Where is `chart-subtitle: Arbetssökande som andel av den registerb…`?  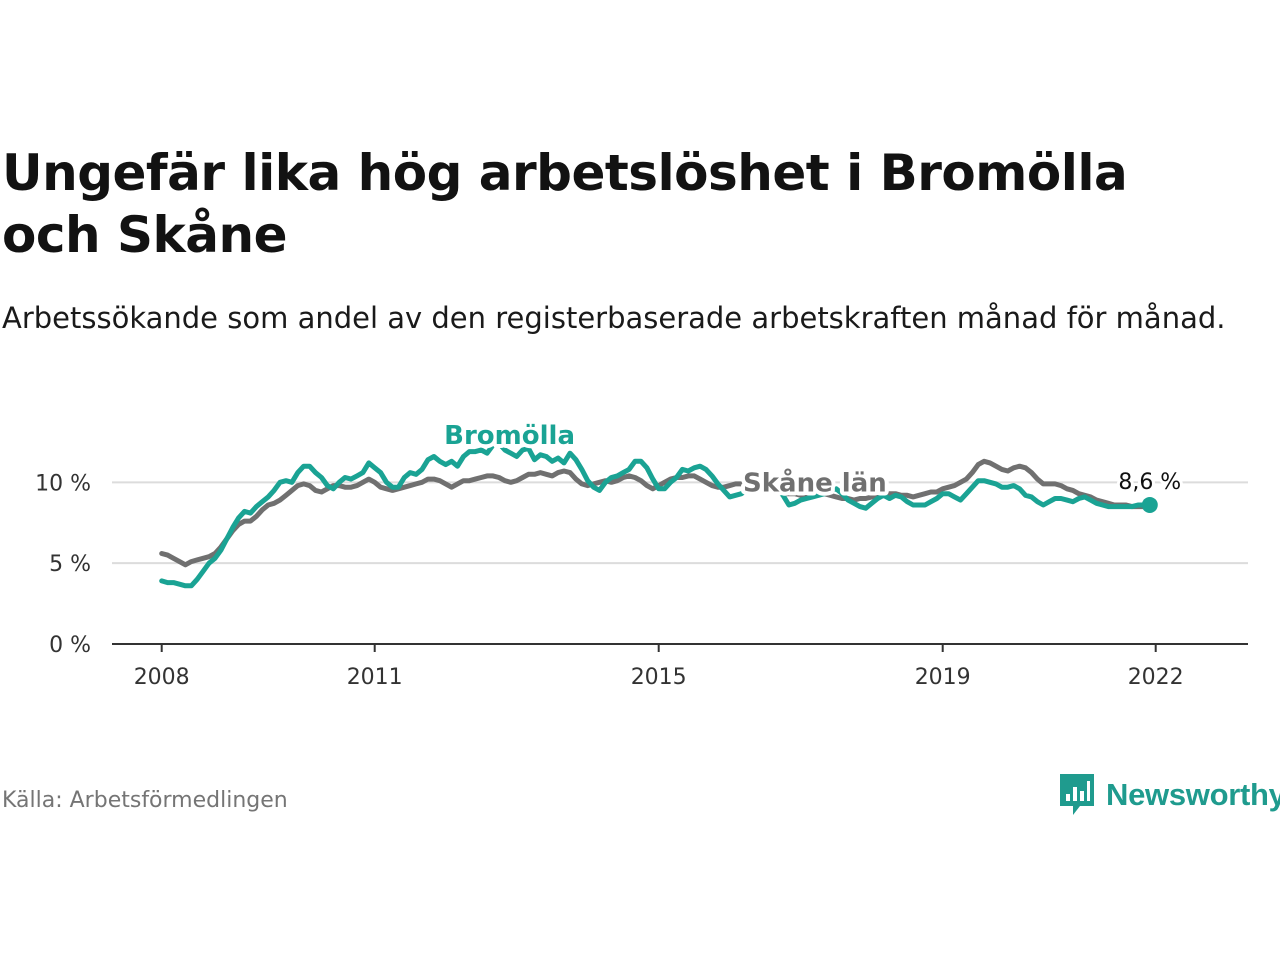
chart-subtitle: Arbetssökande som andel av den registerb… is located at coordinates (614, 318).